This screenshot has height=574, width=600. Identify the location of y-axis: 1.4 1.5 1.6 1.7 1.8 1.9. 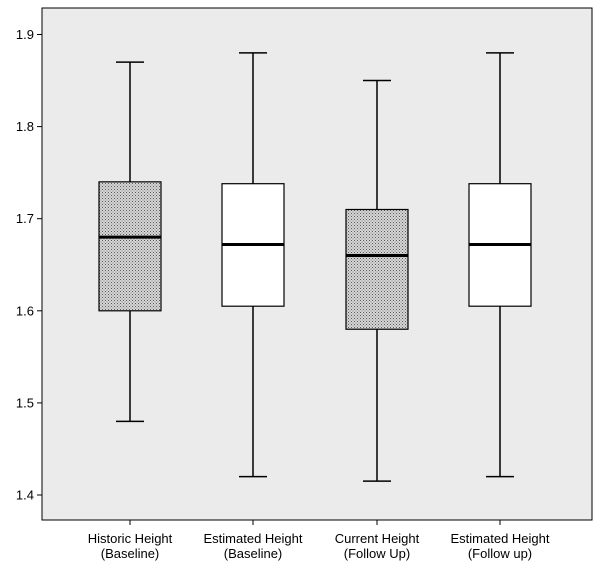
(29, 265).